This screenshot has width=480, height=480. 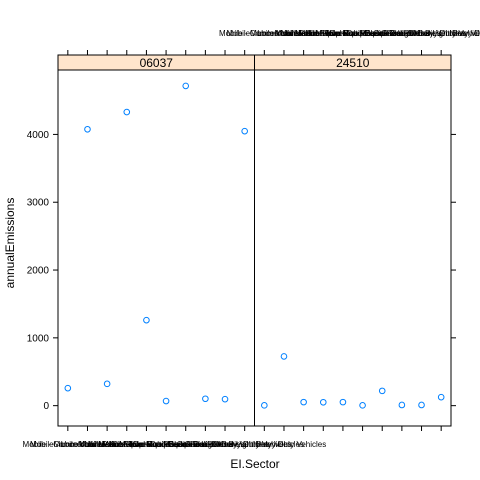 I want to click on y-tick-label: 2000, so click(x=38, y=271).